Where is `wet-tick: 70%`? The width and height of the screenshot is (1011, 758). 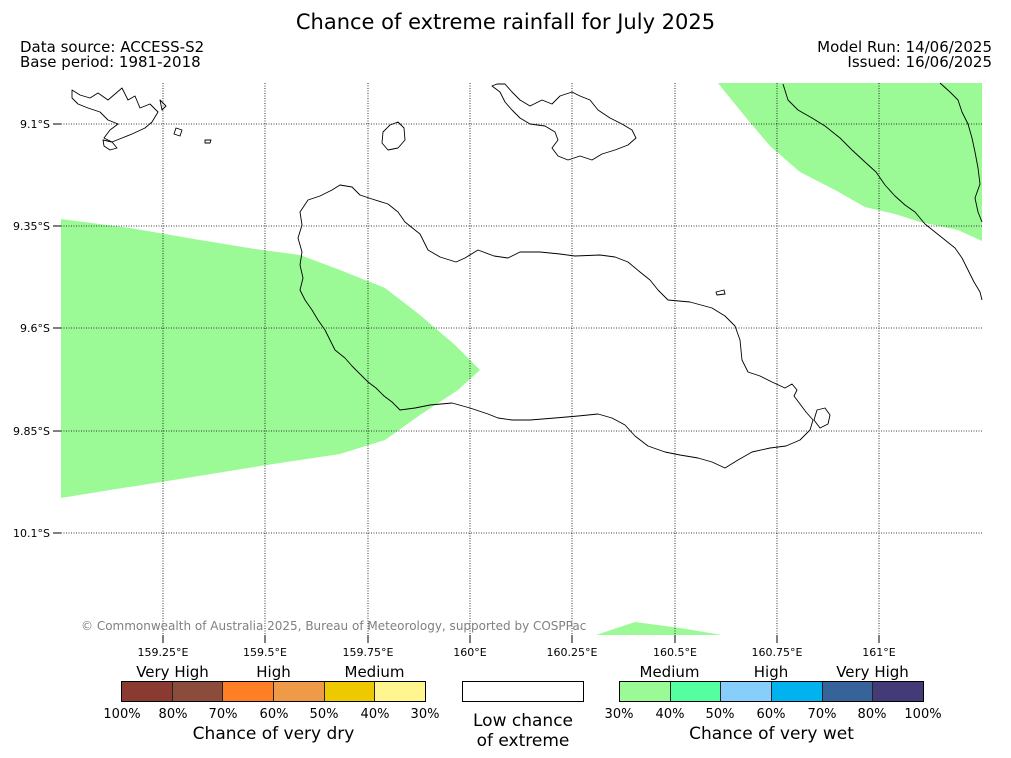 wet-tick: 70% is located at coordinates (822, 714).